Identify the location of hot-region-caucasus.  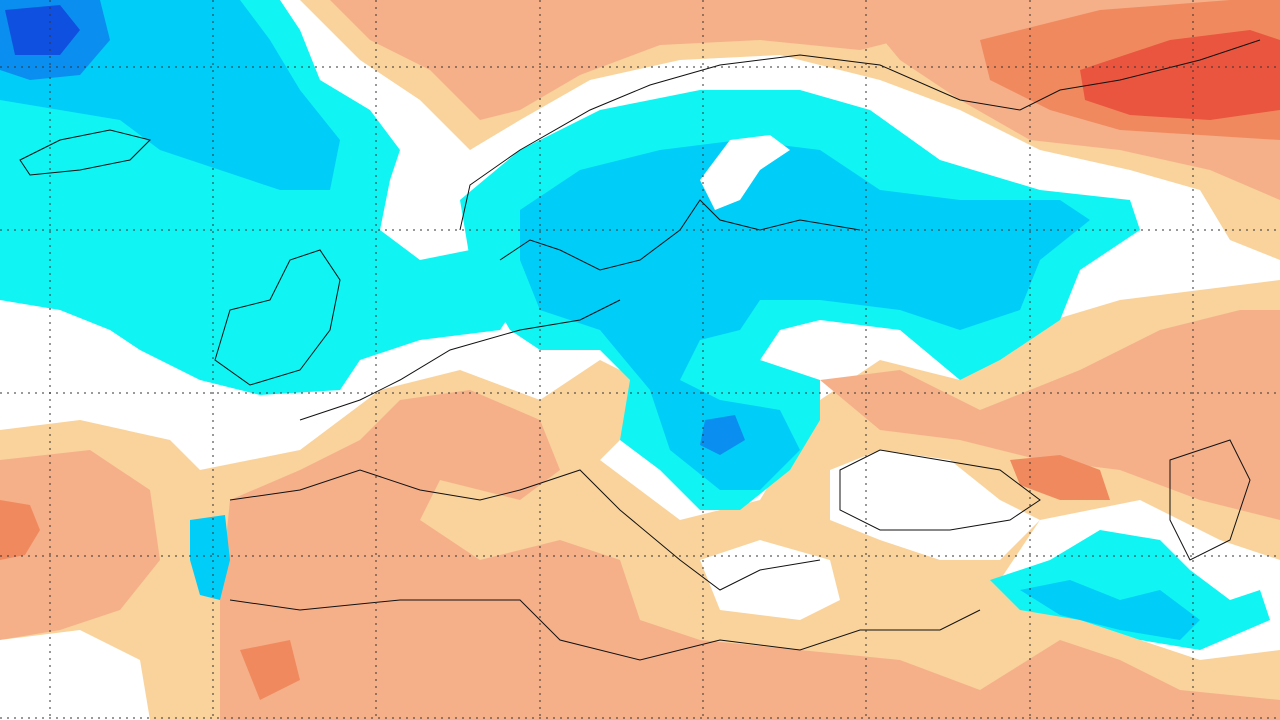
(1060, 477).